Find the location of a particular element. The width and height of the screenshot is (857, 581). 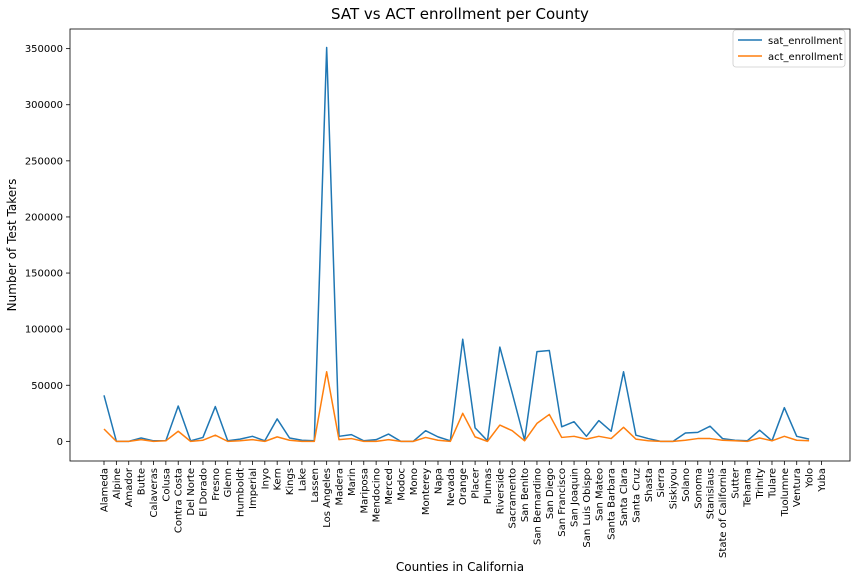

x-tick-label: Mendocino is located at coordinates (377, 495).